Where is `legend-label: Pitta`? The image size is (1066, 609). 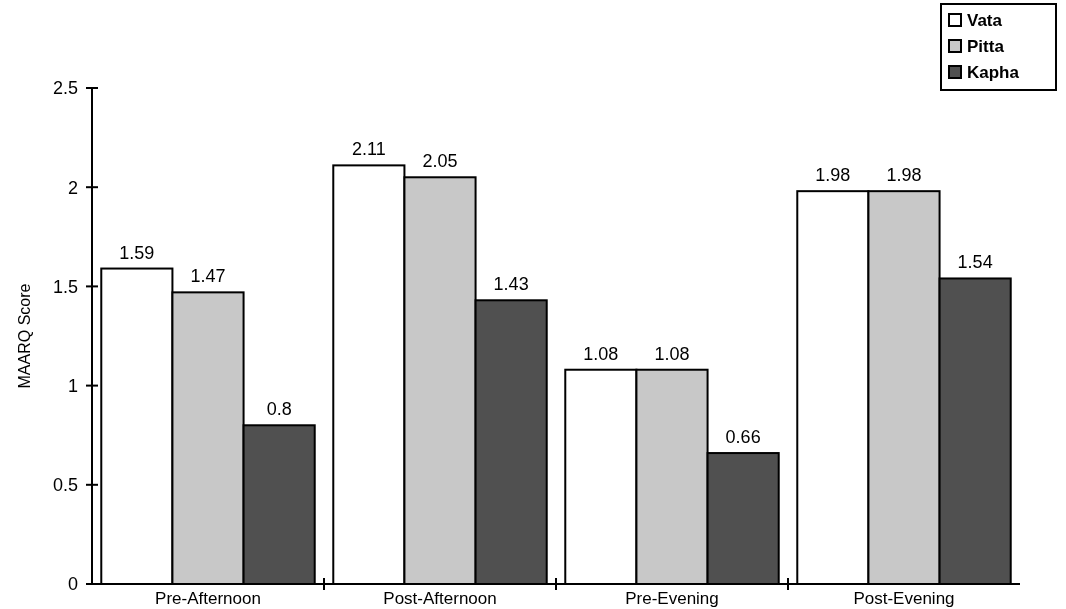 legend-label: Pitta is located at coordinates (986, 46).